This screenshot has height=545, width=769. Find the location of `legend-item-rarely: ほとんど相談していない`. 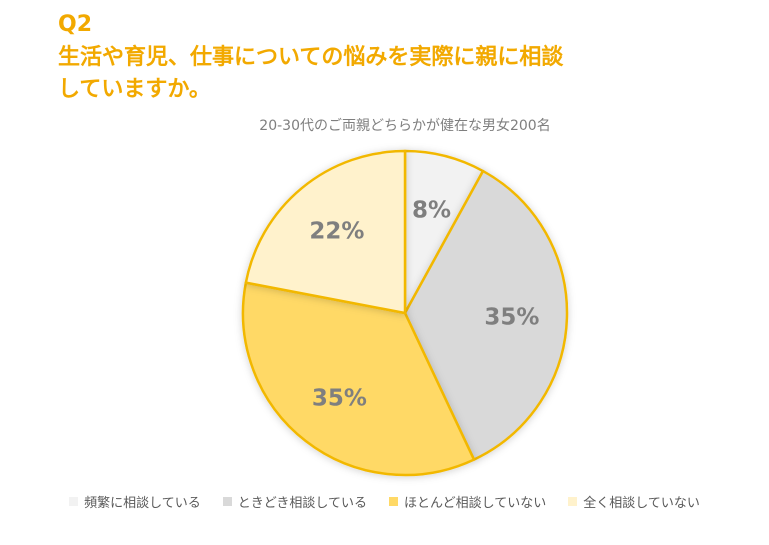

legend-item-rarely: ほとんど相談していない is located at coordinates (467, 501).